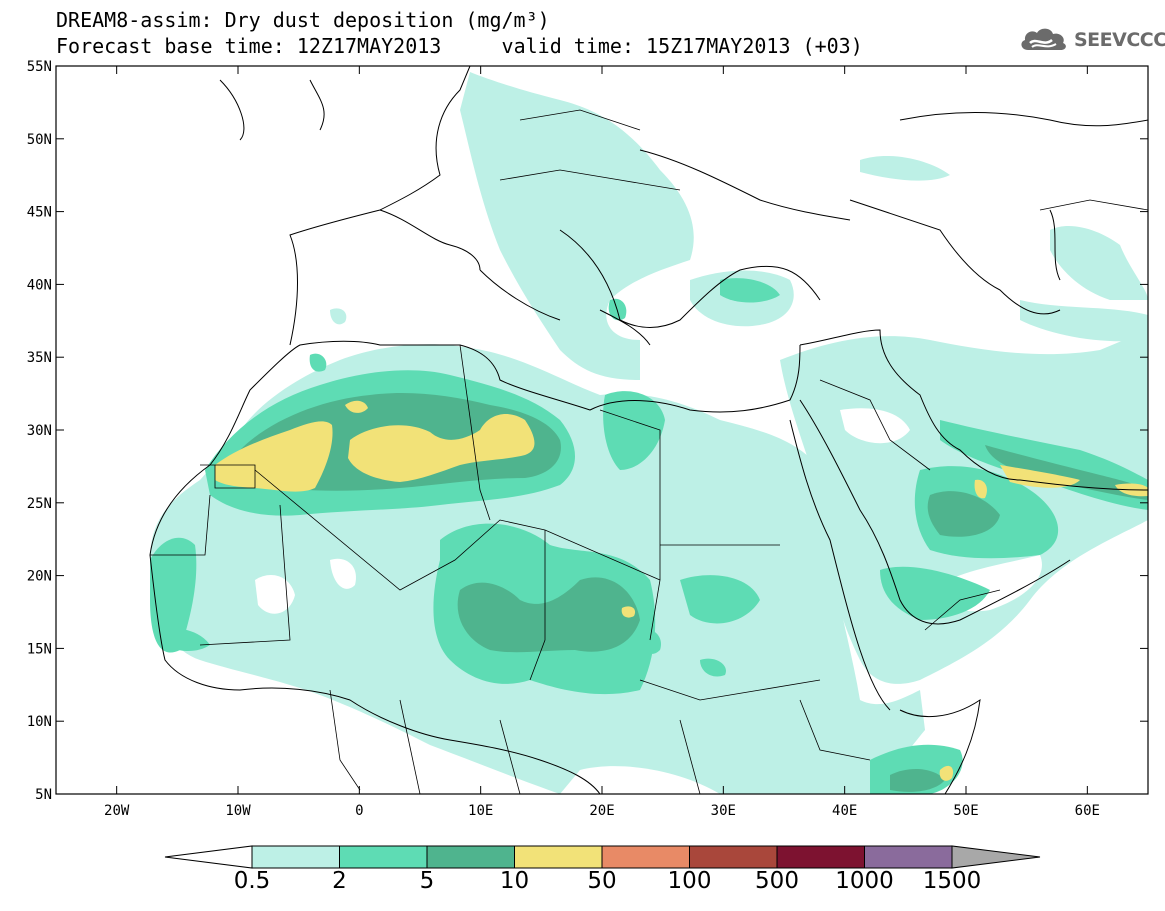  I want to click on colorbar-high-triangle, so click(996, 857).